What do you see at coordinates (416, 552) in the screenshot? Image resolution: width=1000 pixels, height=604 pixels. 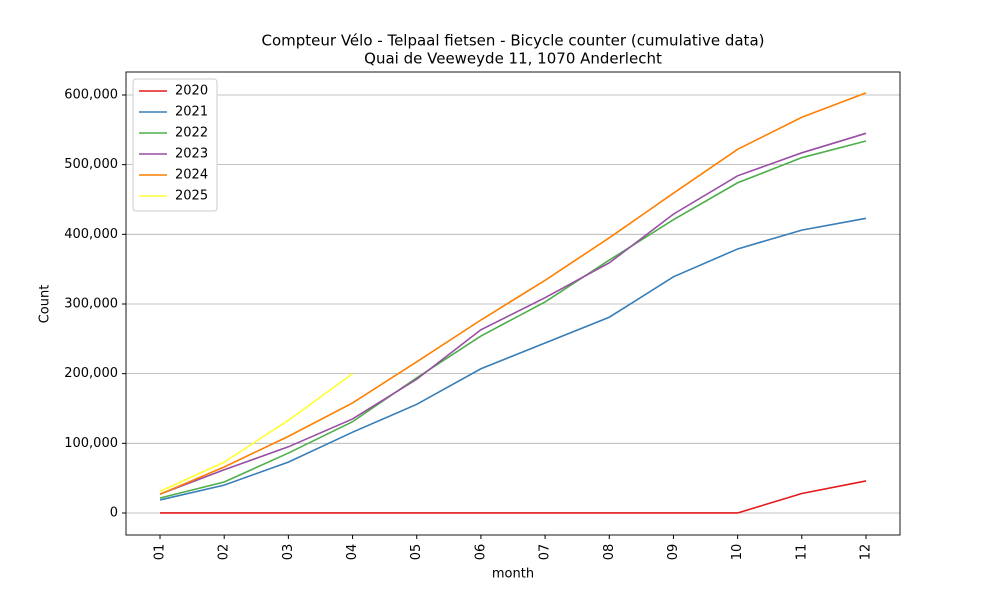 I see `x-tick-label: 05` at bounding box center [416, 552].